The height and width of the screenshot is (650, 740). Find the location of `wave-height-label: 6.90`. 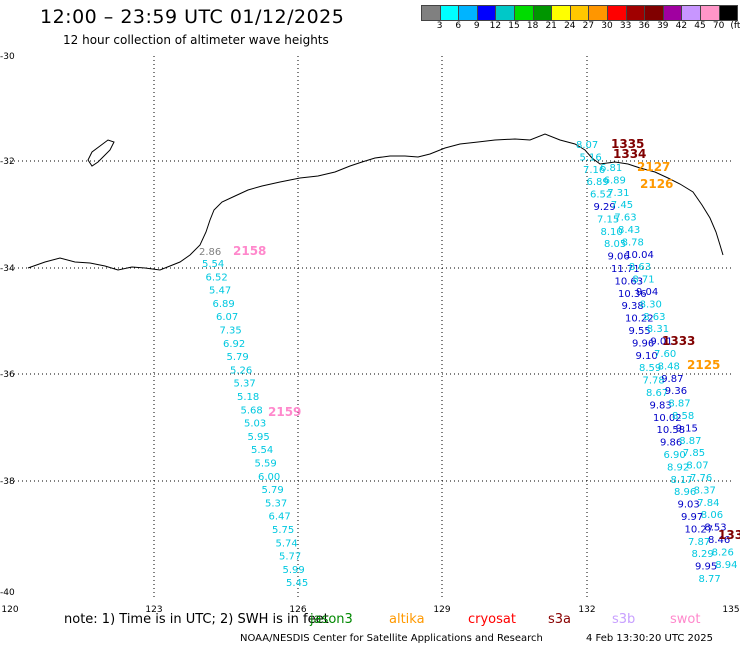

wave-height-label: 6.90 is located at coordinates (675, 455).